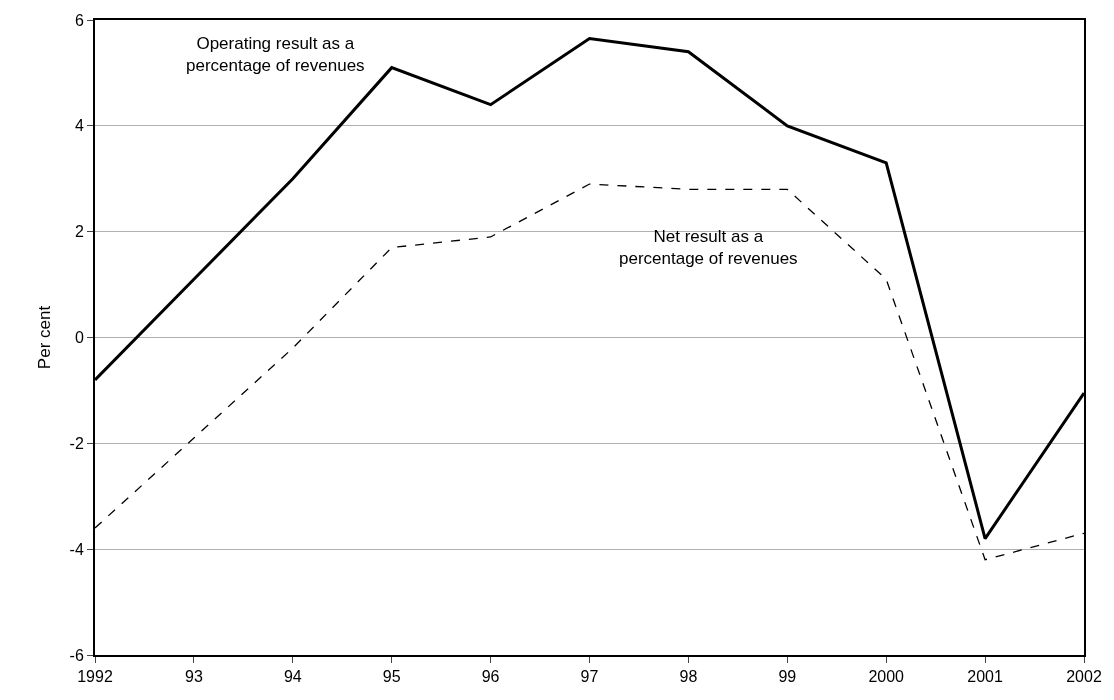 Image resolution: width=1114 pixels, height=700 pixels. What do you see at coordinates (391, 677) in the screenshot?
I see `x-tick-label: 95` at bounding box center [391, 677].